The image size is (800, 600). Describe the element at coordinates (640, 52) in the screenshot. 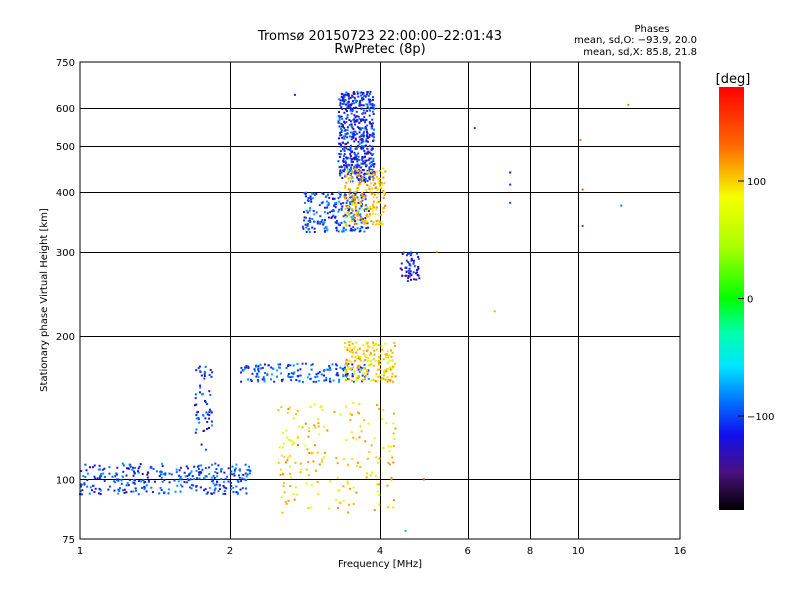

I see `legend-line-x: mean, sd,X: 85.8, 21.8` at that location.